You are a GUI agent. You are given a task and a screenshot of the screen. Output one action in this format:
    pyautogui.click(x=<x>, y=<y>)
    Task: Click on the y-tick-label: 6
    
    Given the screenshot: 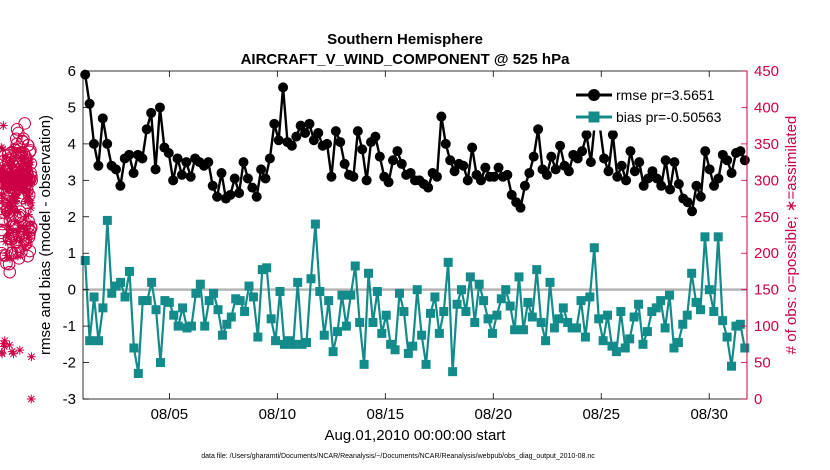 What is the action you would take?
    pyautogui.click(x=72, y=71)
    